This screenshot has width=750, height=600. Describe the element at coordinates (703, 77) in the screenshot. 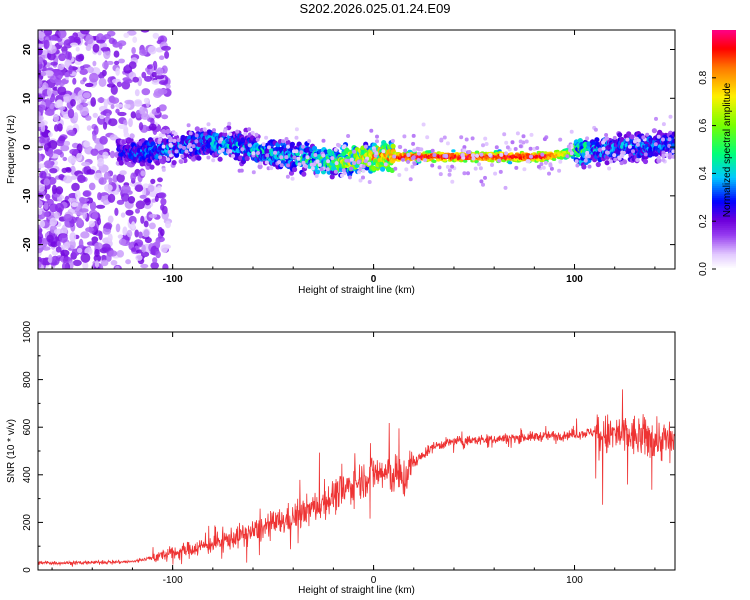

I see `colorbar-tick-label: 0.8` at that location.